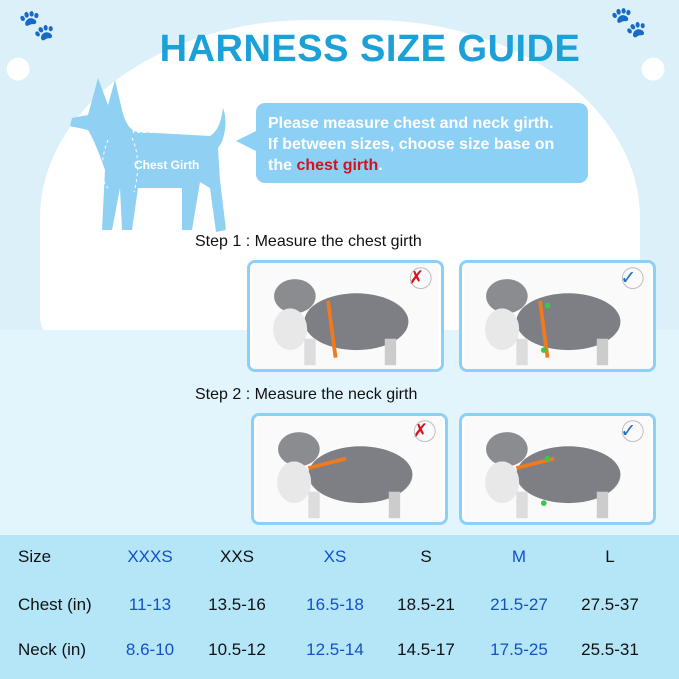  Describe the element at coordinates (557, 469) in the screenshot. I see `photo-neck-right: ✓` at that location.